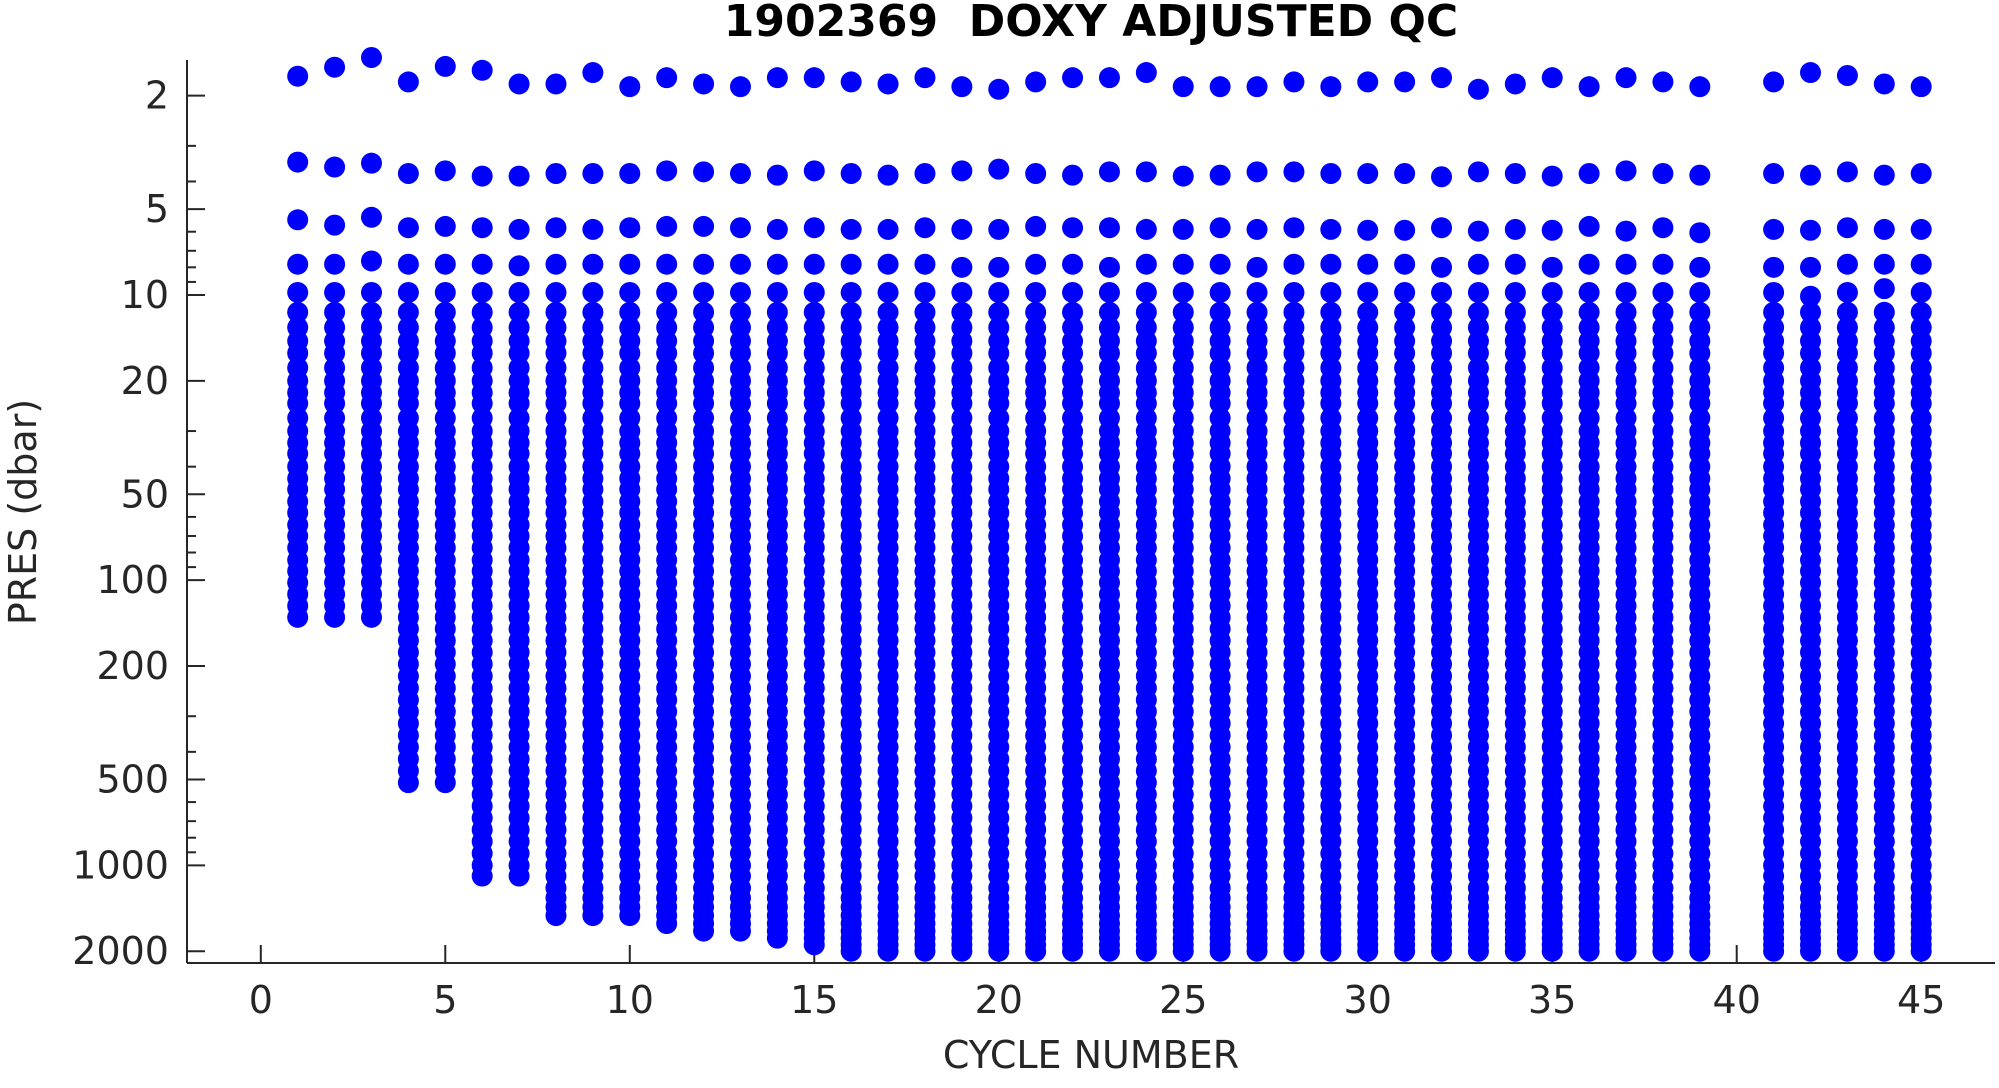  I want to click on y-tick-label: 20, so click(145, 381).